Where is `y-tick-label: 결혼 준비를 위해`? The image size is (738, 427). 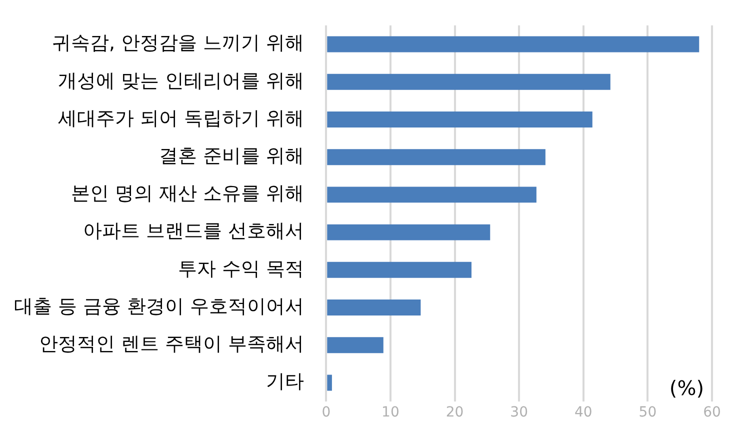
y-tick-label: 결혼 준비를 위해 is located at coordinates (231, 156).